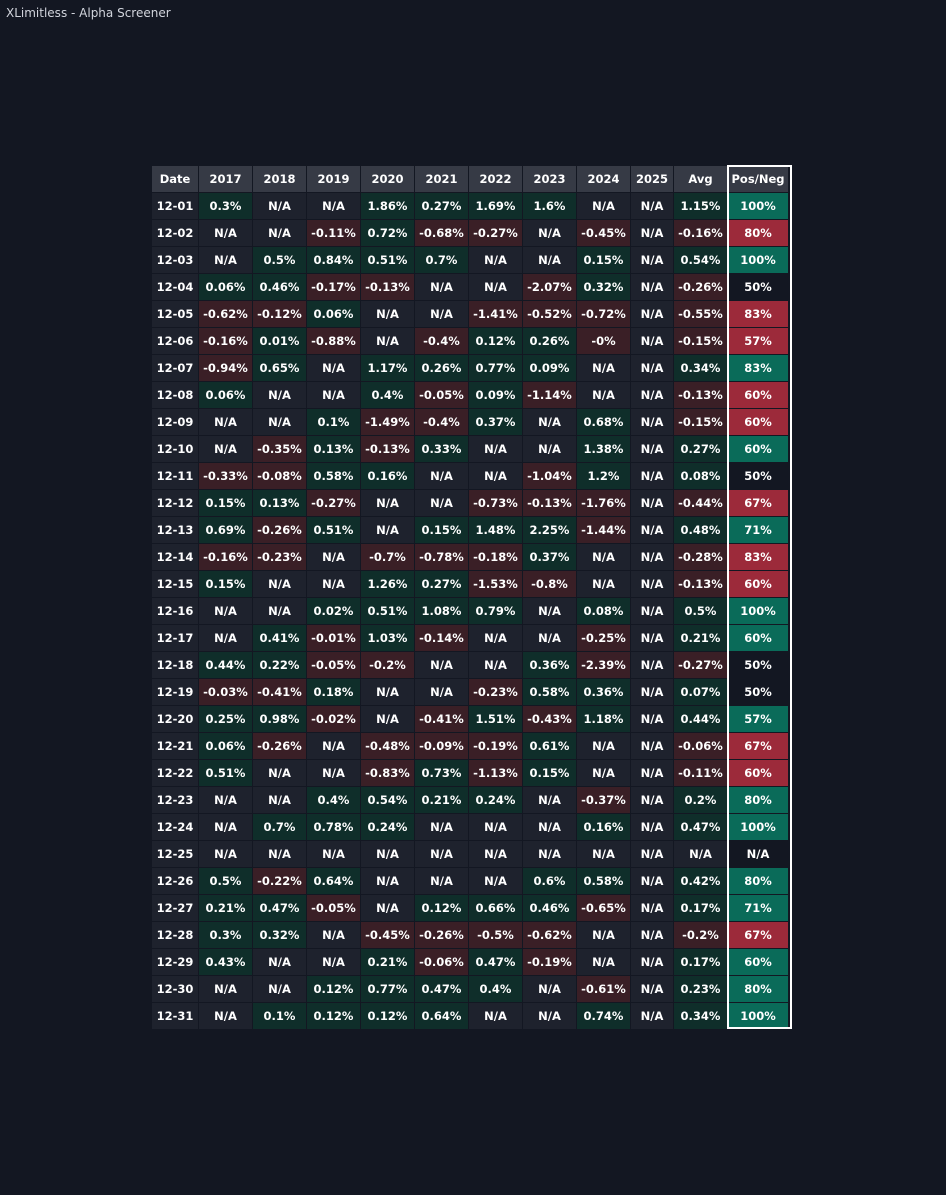  Describe the element at coordinates (495, 908) in the screenshot. I see `return-cell: 0.66%` at that location.